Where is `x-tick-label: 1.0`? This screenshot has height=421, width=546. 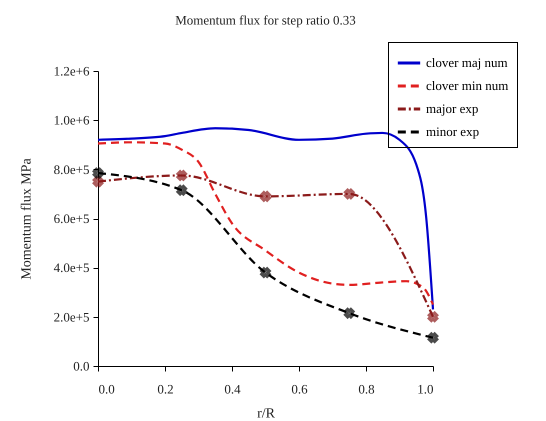
x-tick-label: 1.0 is located at coordinates (425, 389).